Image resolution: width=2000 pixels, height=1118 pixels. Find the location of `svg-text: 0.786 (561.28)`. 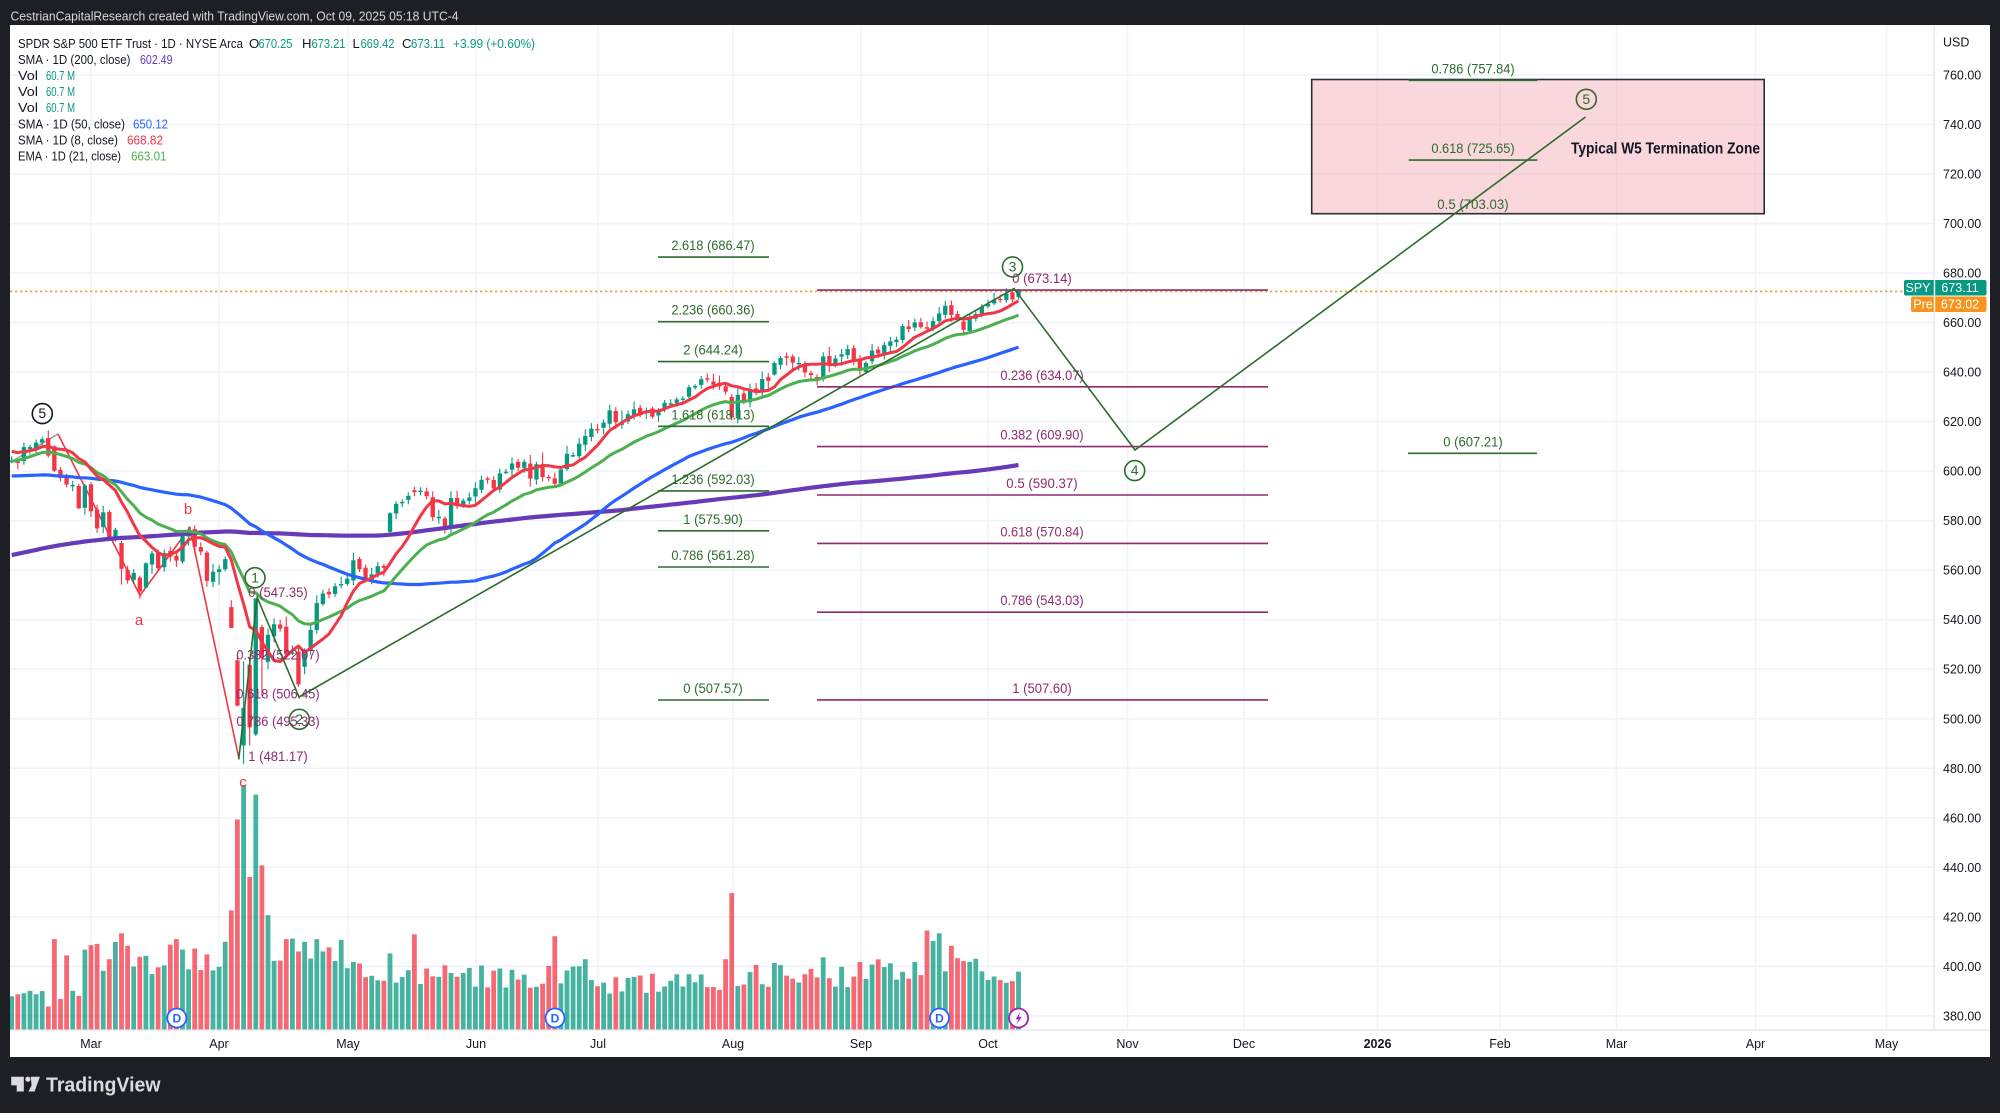

svg-text: 0.786 (561.28) is located at coordinates (712, 555).